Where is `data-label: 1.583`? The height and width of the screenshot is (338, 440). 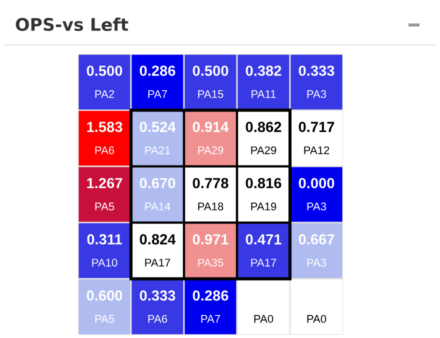 data-label: 1.583 is located at coordinates (104, 127).